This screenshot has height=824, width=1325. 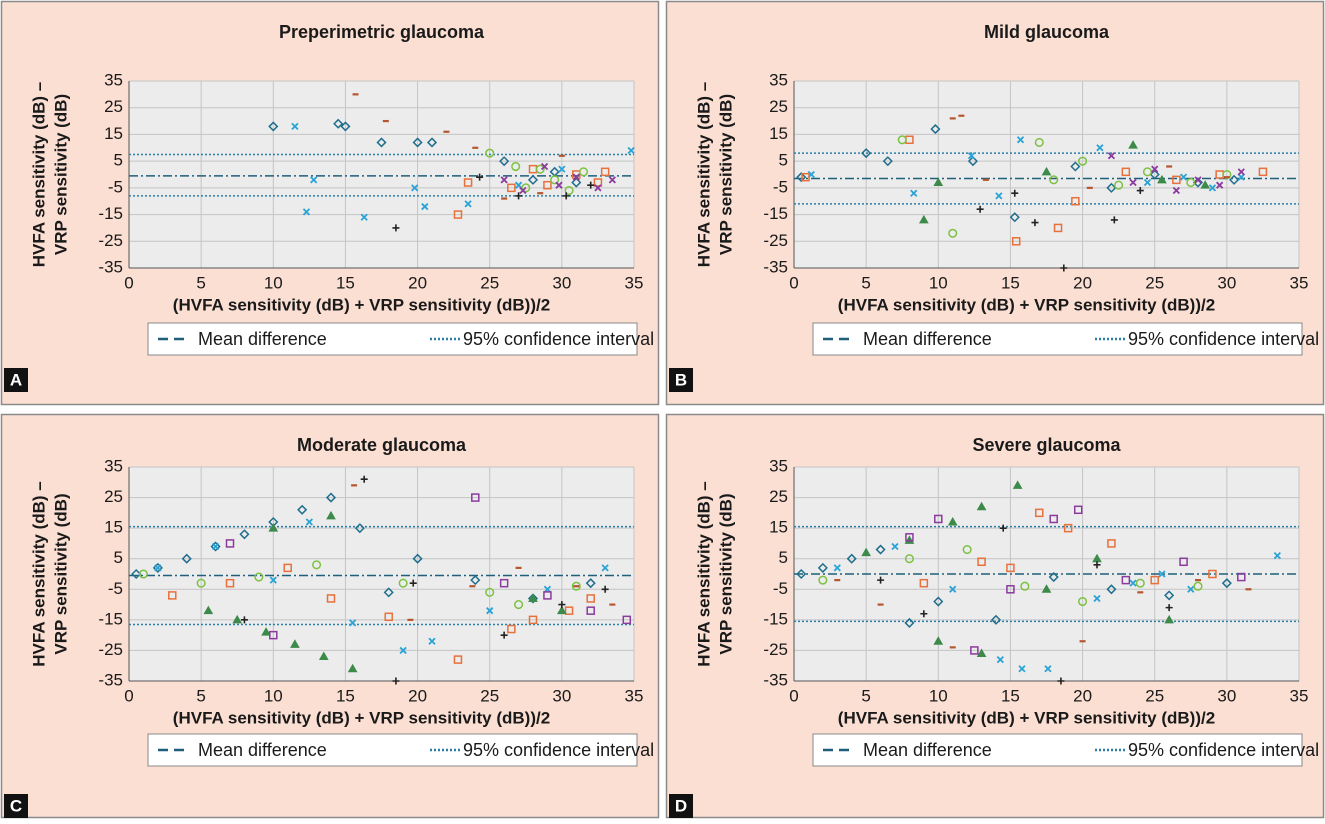 I want to click on y-axis-label: HVFA sensitivity (dB) –, so click(x=38, y=174).